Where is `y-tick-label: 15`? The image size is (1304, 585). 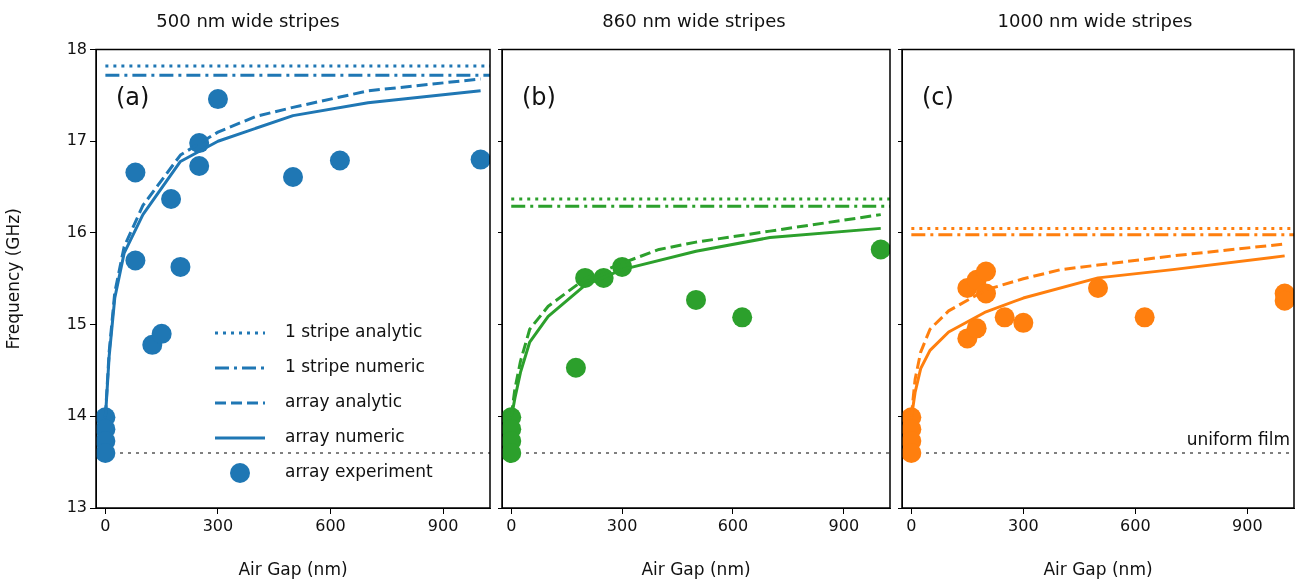 y-tick-label: 15 is located at coordinates (76, 323).